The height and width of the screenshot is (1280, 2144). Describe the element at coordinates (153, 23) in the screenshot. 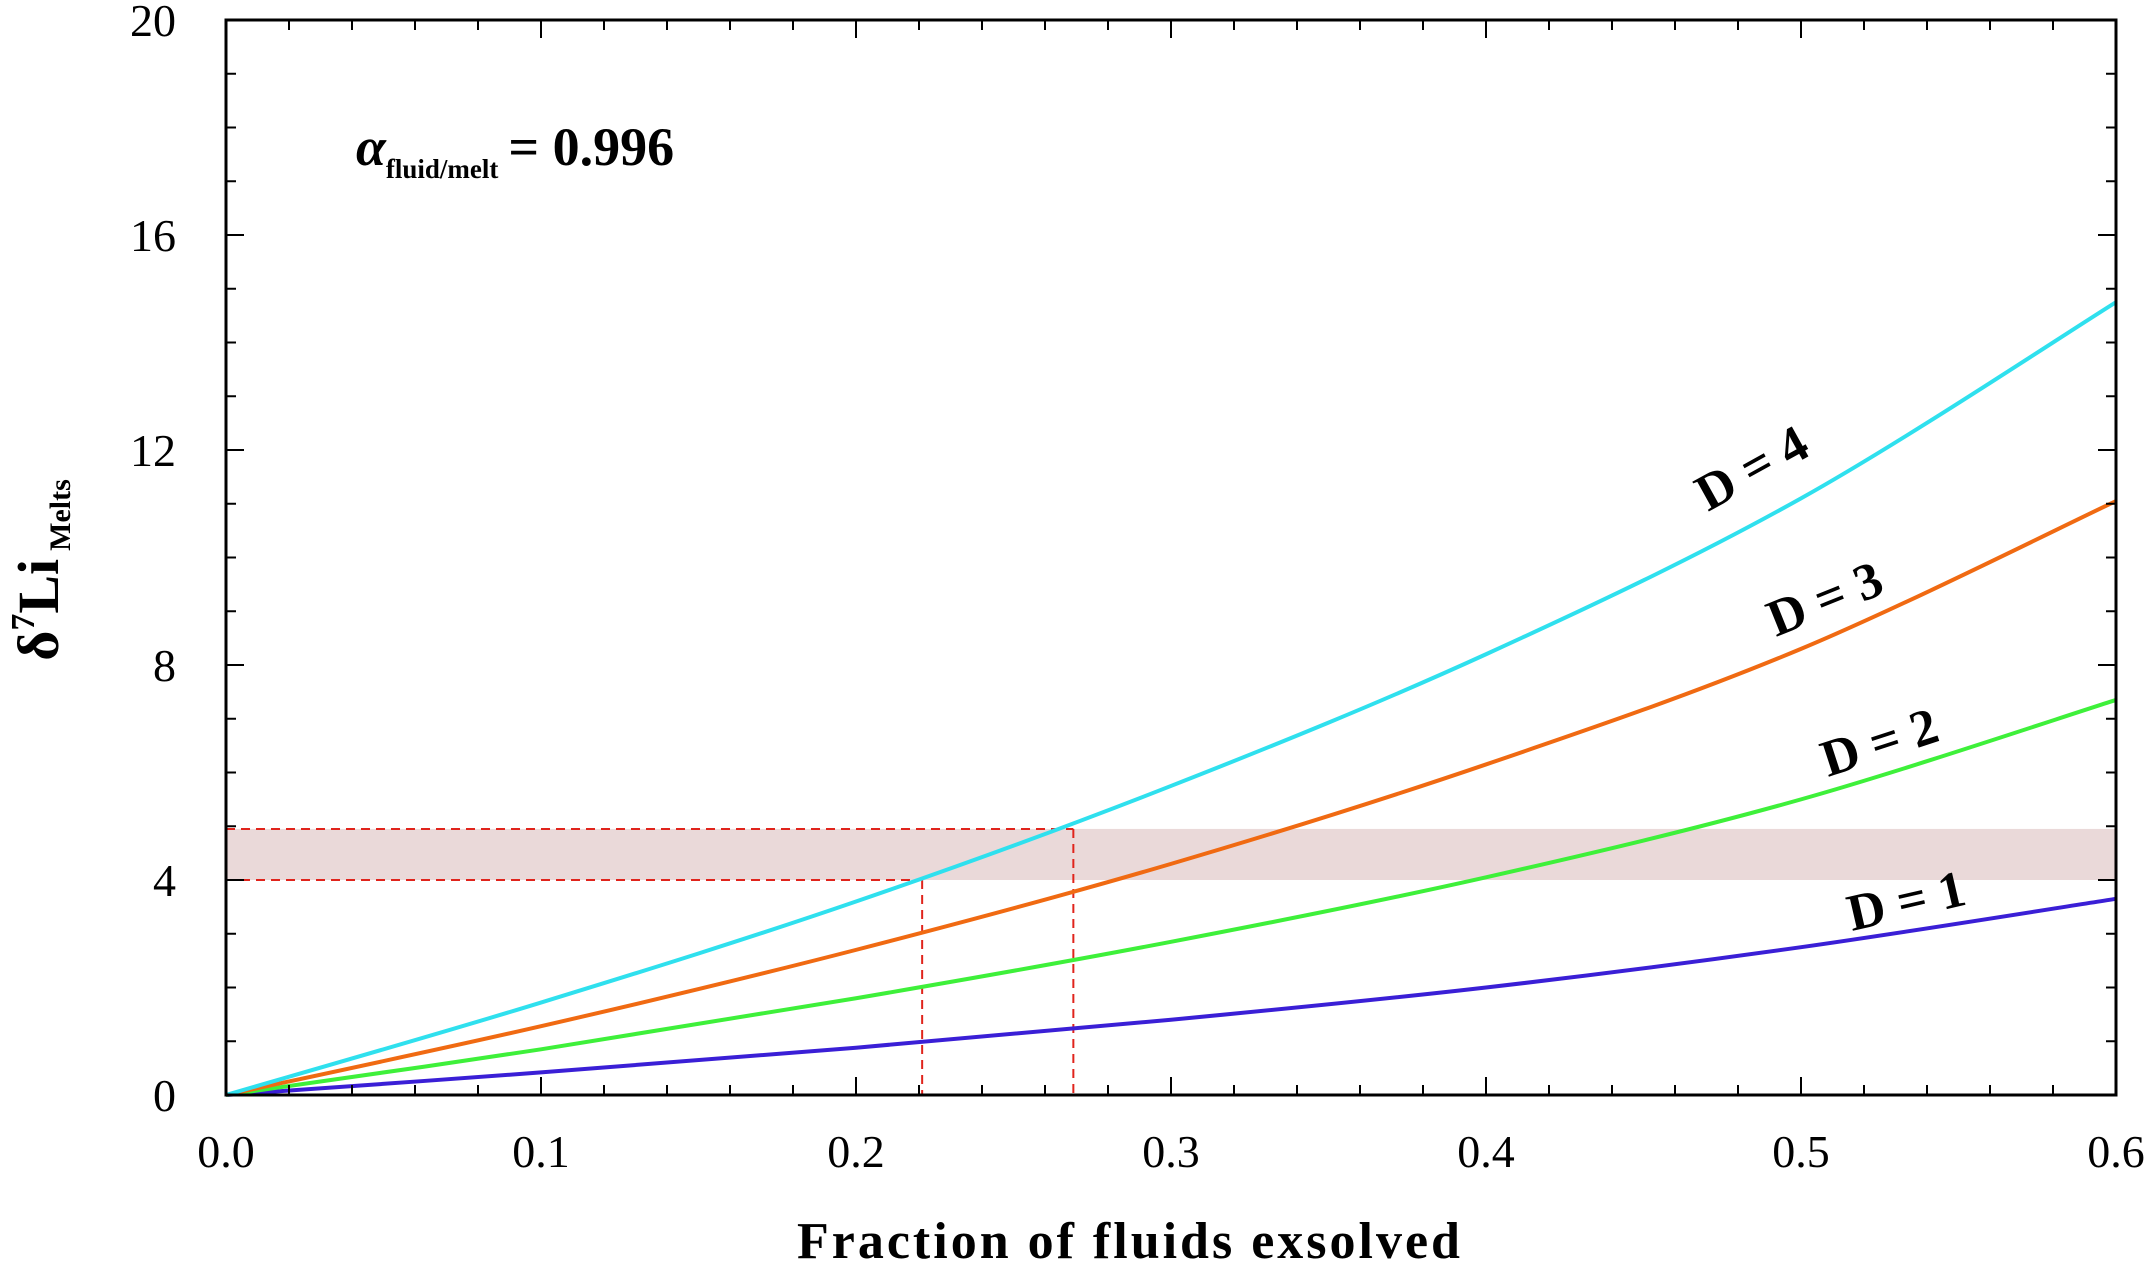

I see `y-tick-label: 20` at that location.